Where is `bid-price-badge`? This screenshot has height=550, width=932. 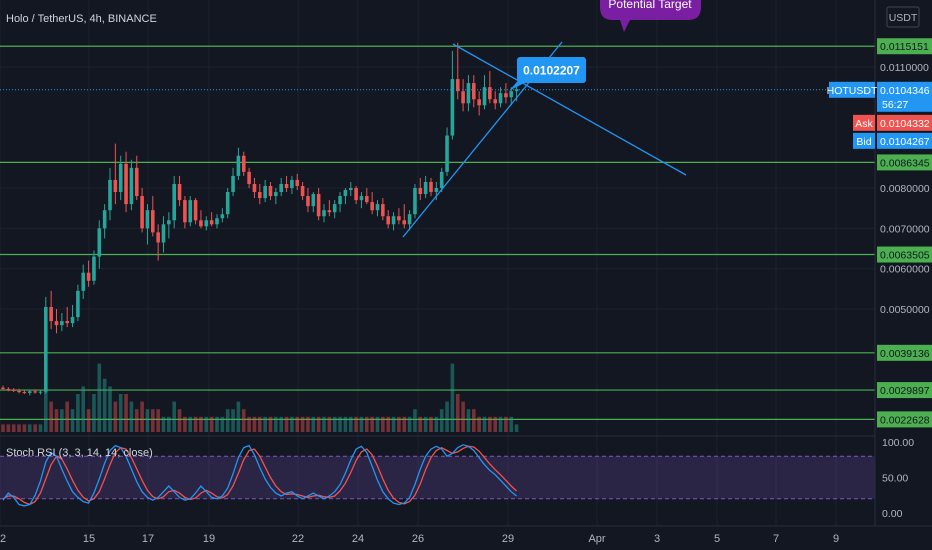
bid-price-badge is located at coordinates (904, 140).